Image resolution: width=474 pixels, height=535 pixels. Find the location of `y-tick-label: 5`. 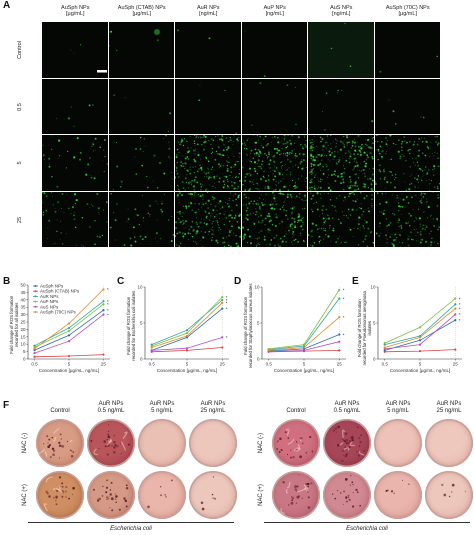

y-tick-label: 5 is located at coordinates (374, 323).